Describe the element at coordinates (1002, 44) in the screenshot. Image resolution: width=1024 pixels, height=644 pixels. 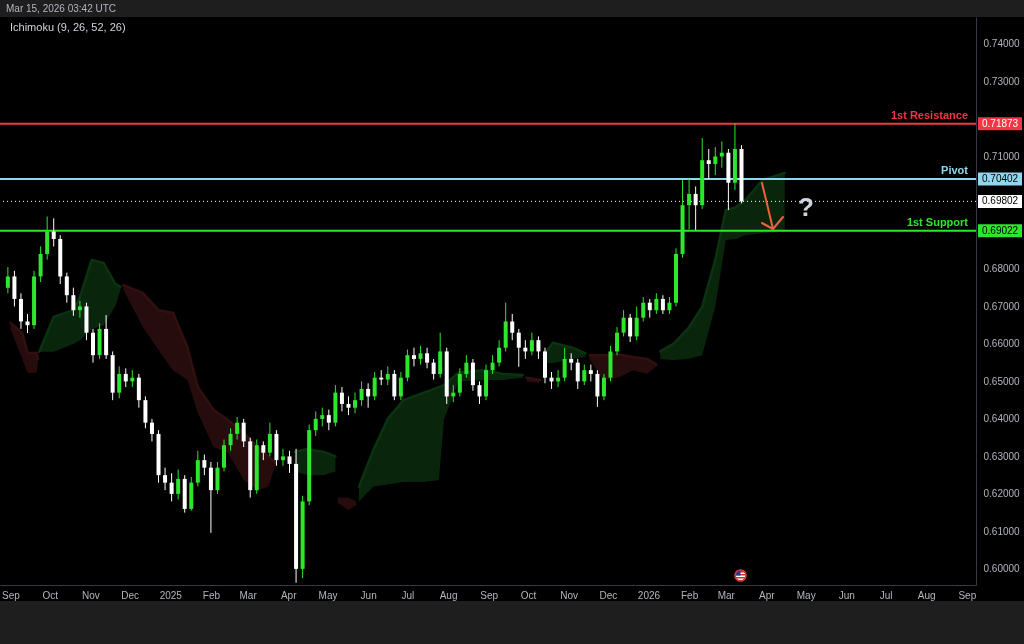
I see `y-tick-label: 0.74000` at that location.